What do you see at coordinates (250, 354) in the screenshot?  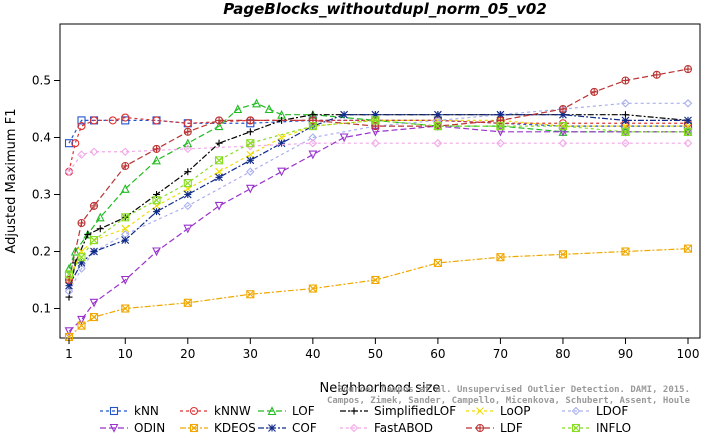 I see `x-tick-label: 30` at bounding box center [250, 354].